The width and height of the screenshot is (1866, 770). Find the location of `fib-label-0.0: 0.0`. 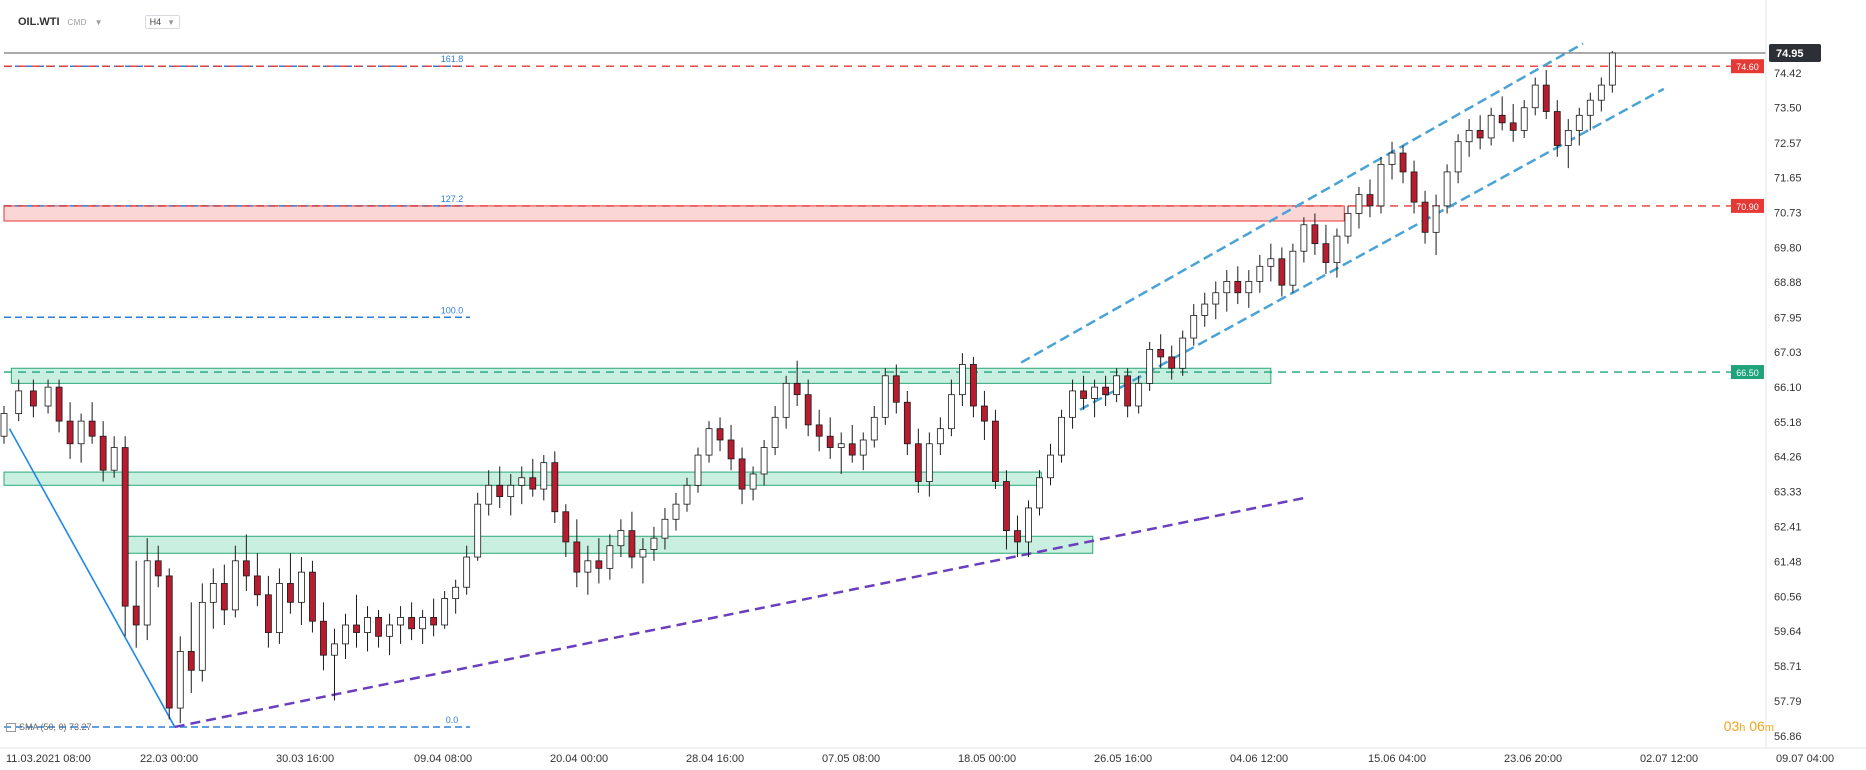

fib-label-0.0: 0.0 is located at coordinates (452, 720).